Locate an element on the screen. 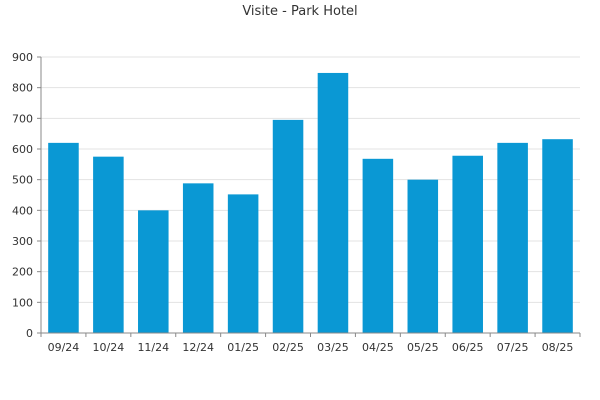  y-tick-label: 400 is located at coordinates (22, 210).